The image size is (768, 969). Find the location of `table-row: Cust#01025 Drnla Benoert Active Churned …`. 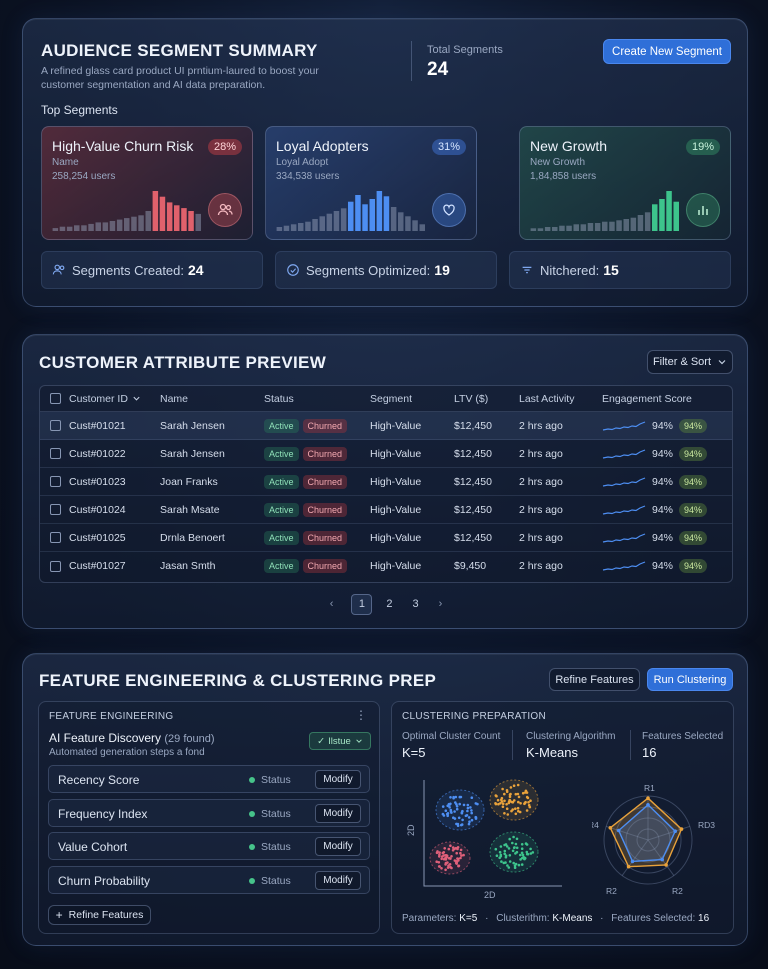

table-row: Cust#01025 Drnla Benoert Active Churned … is located at coordinates (386, 538).